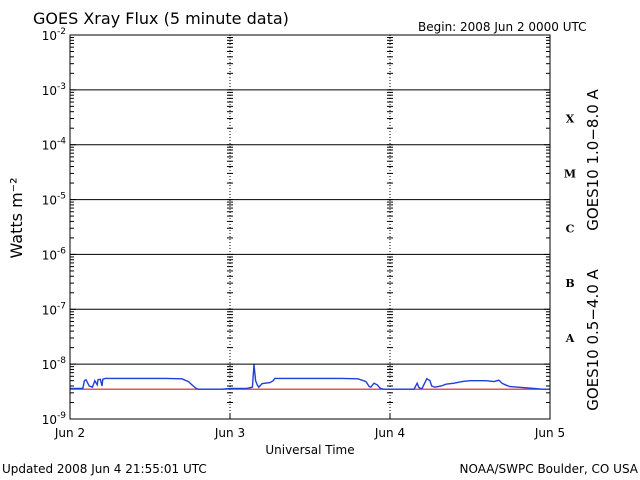 This screenshot has height=480, width=640. I want to click on y-tick-label: 10⁻⁷, so click(54, 309).